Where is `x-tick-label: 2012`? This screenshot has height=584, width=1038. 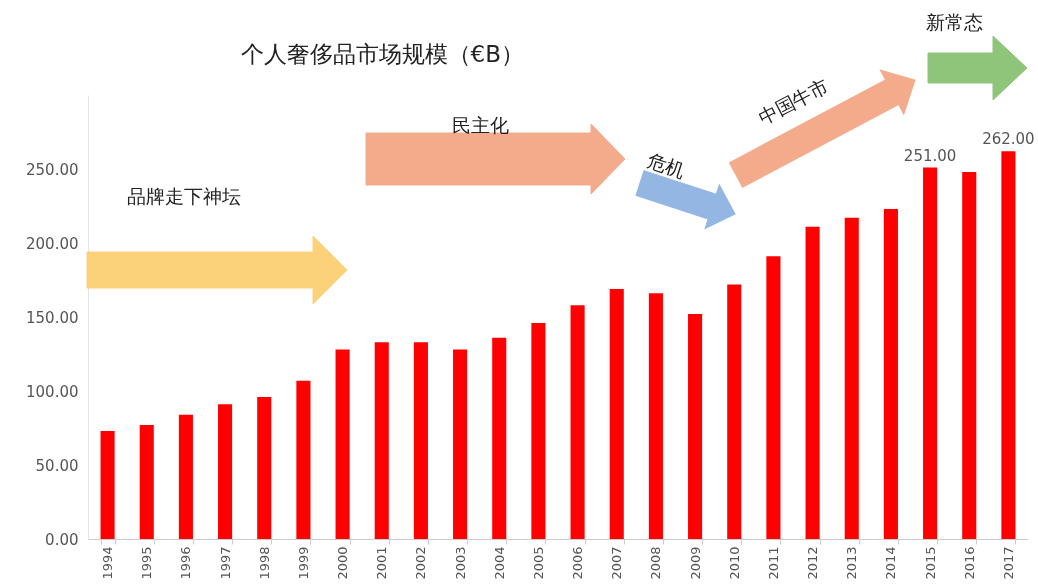
x-tick-label: 2012 is located at coordinates (813, 563).